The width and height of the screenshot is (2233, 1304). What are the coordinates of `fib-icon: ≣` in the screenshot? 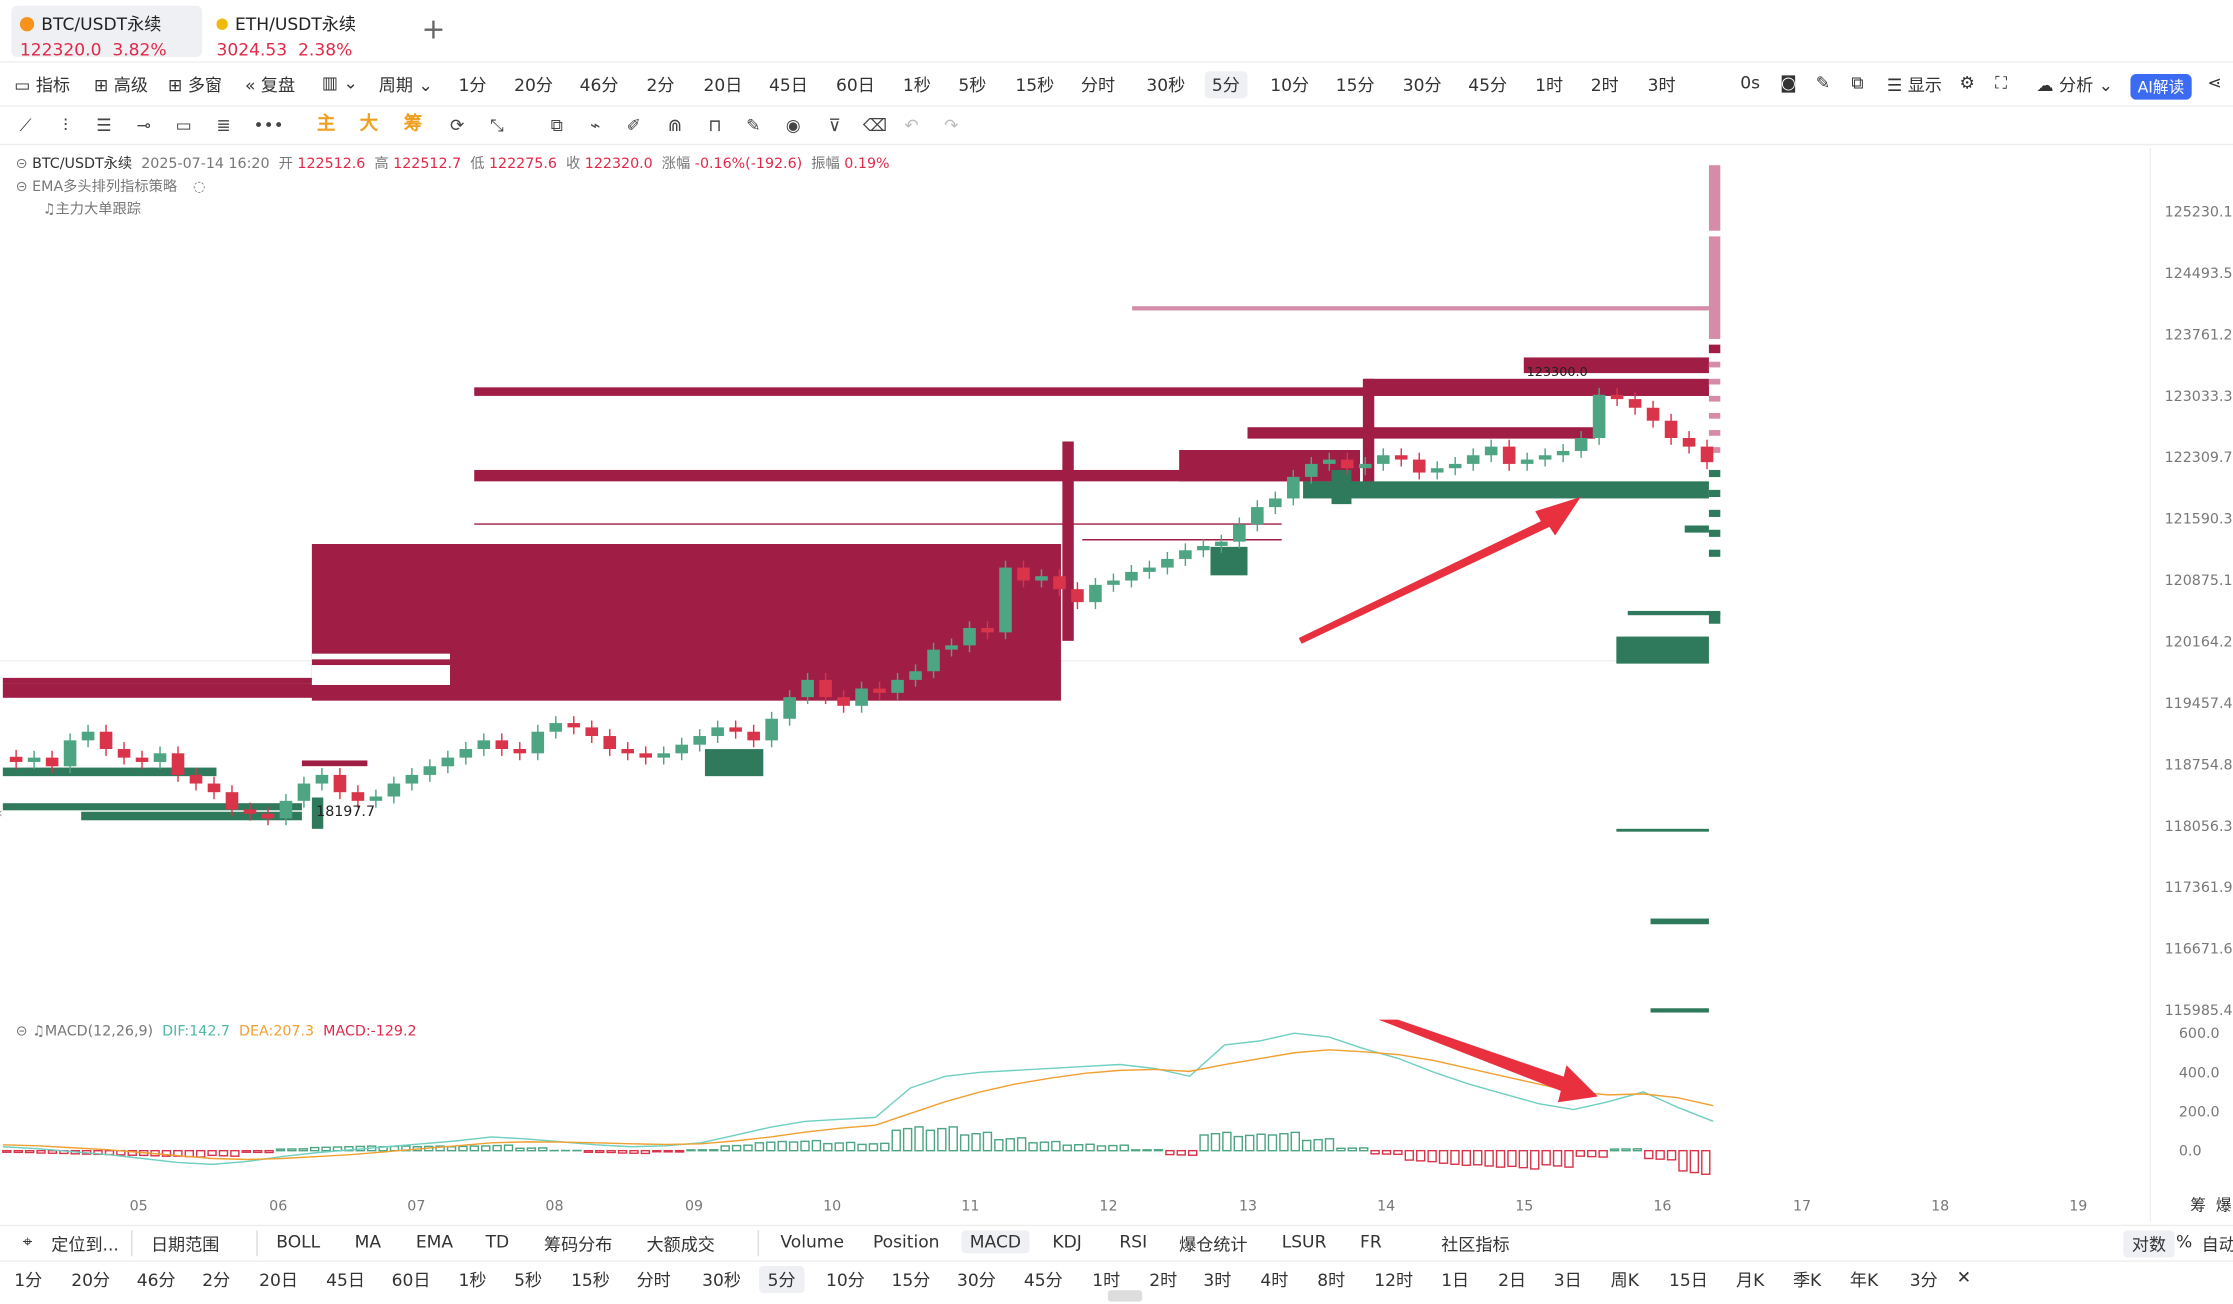 It's located at (223, 125).